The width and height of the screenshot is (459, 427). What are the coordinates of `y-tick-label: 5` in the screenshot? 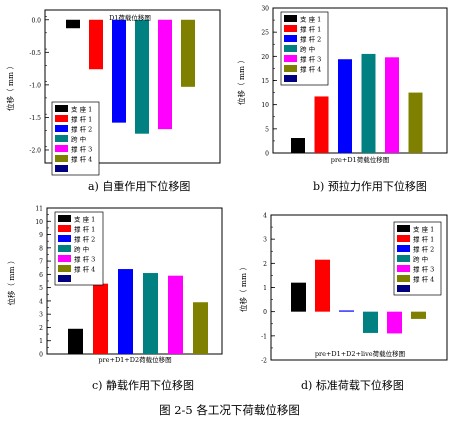 It's located at (267, 129).